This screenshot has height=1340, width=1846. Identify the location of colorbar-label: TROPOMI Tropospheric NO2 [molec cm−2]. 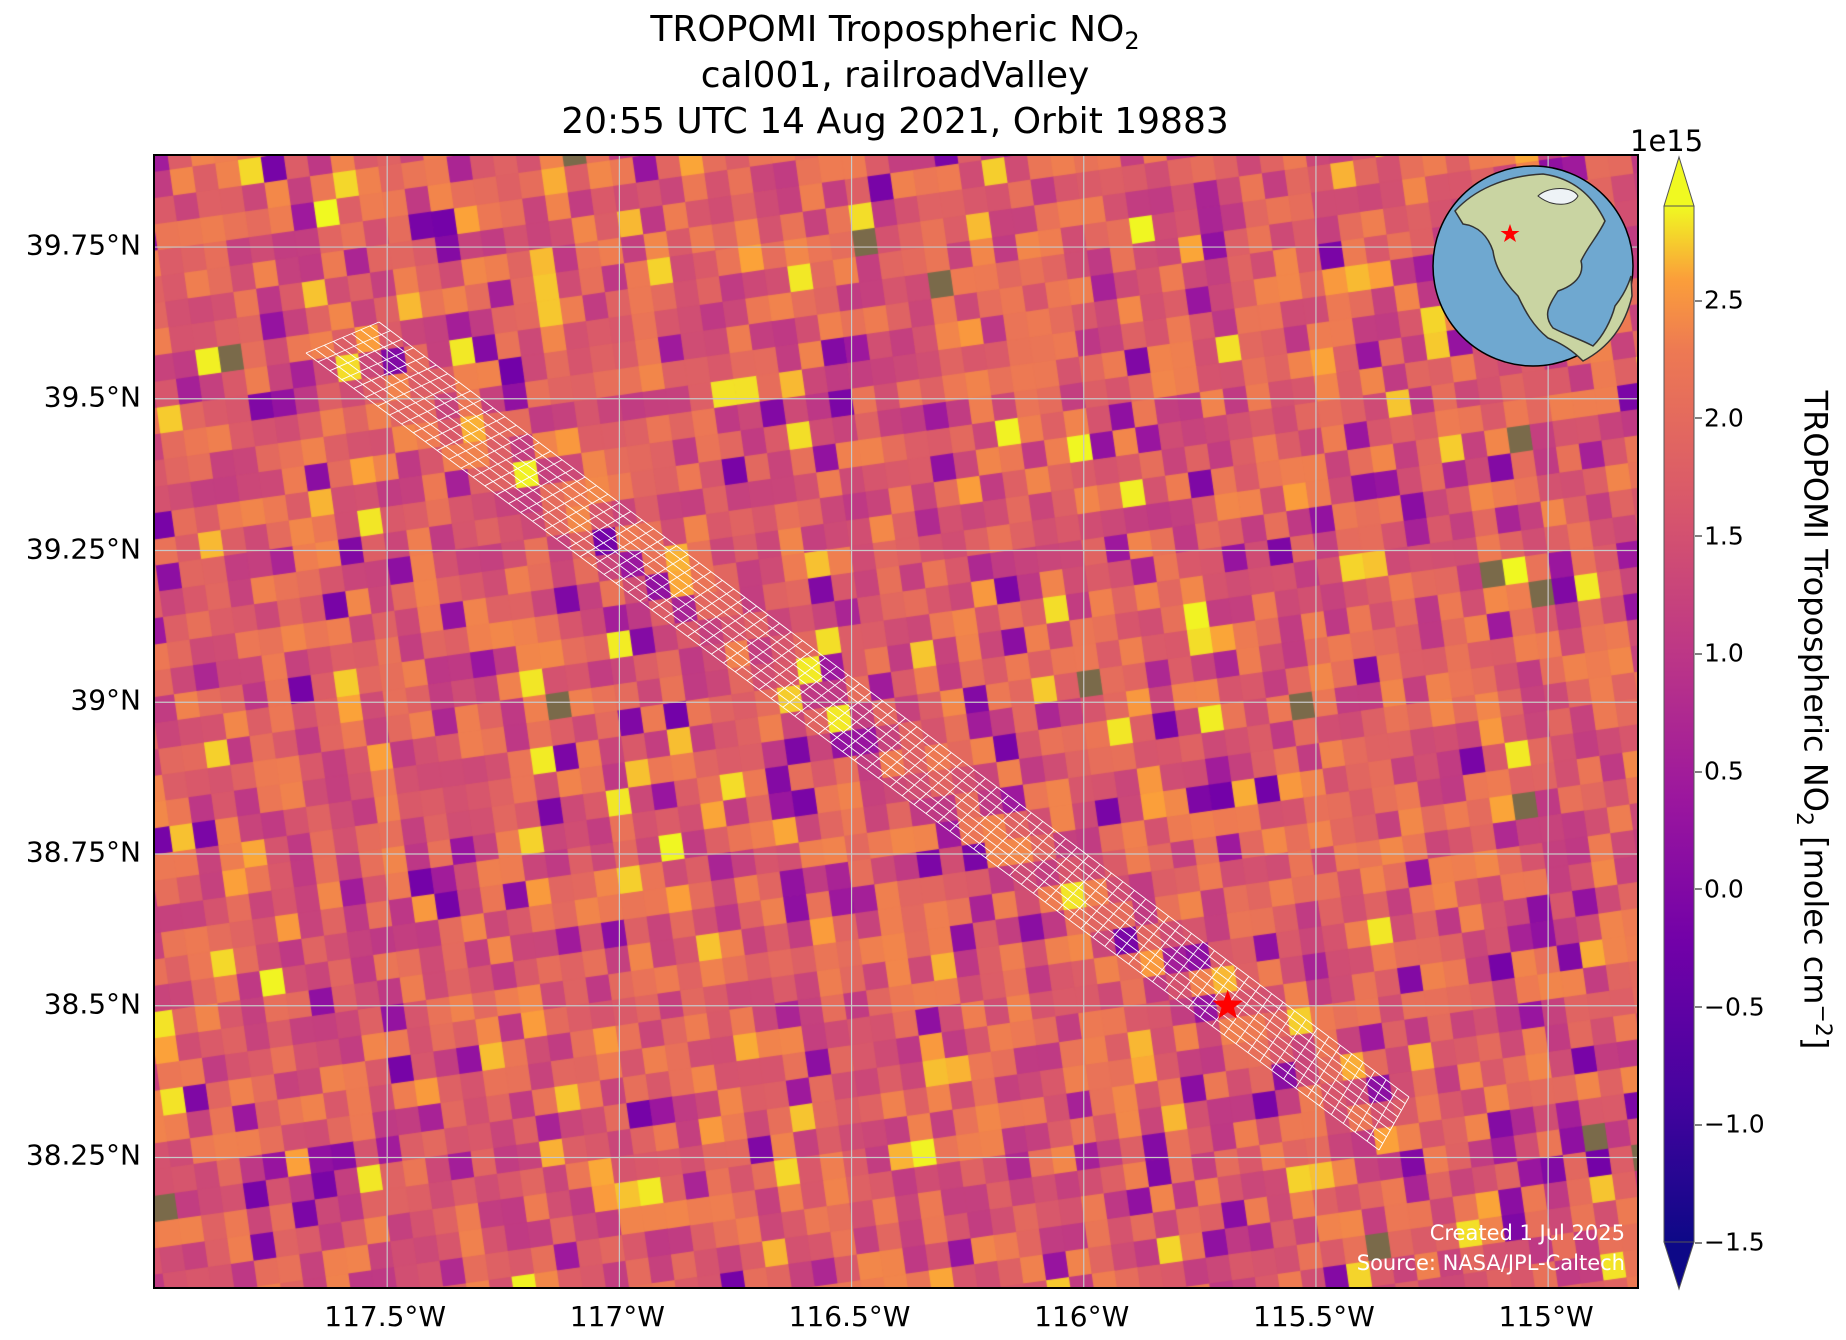
(1813, 720).